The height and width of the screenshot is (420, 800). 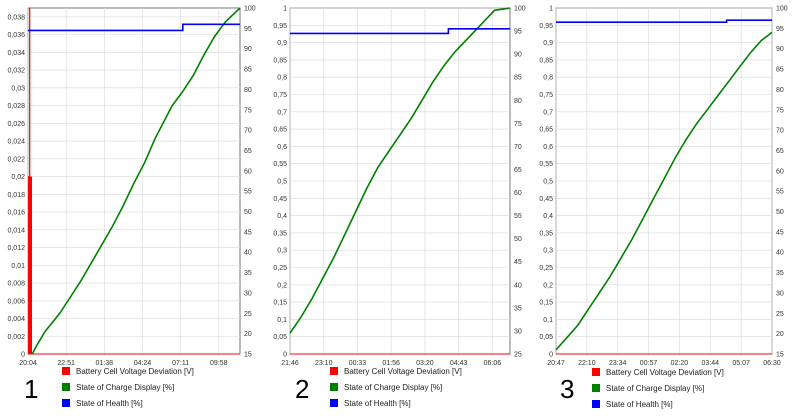 I want to click on x-tick-label: 23:34, so click(x=618, y=363).